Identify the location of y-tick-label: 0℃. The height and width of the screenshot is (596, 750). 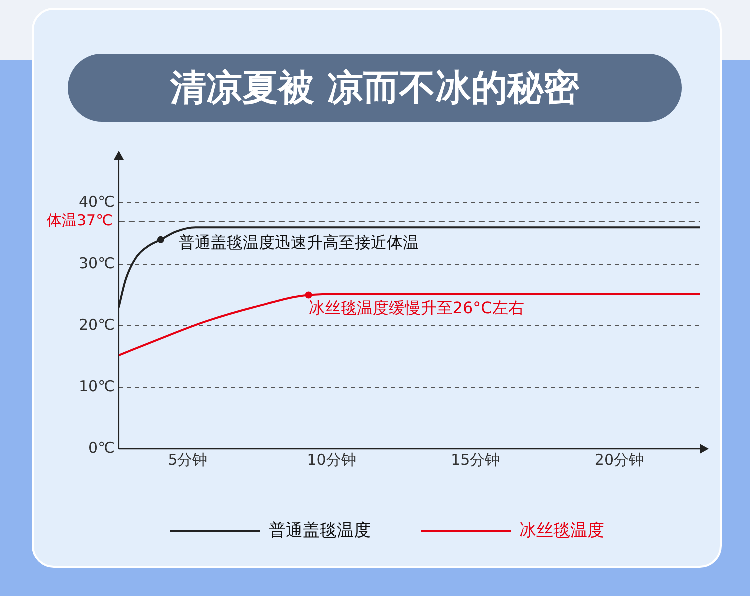
(101, 447).